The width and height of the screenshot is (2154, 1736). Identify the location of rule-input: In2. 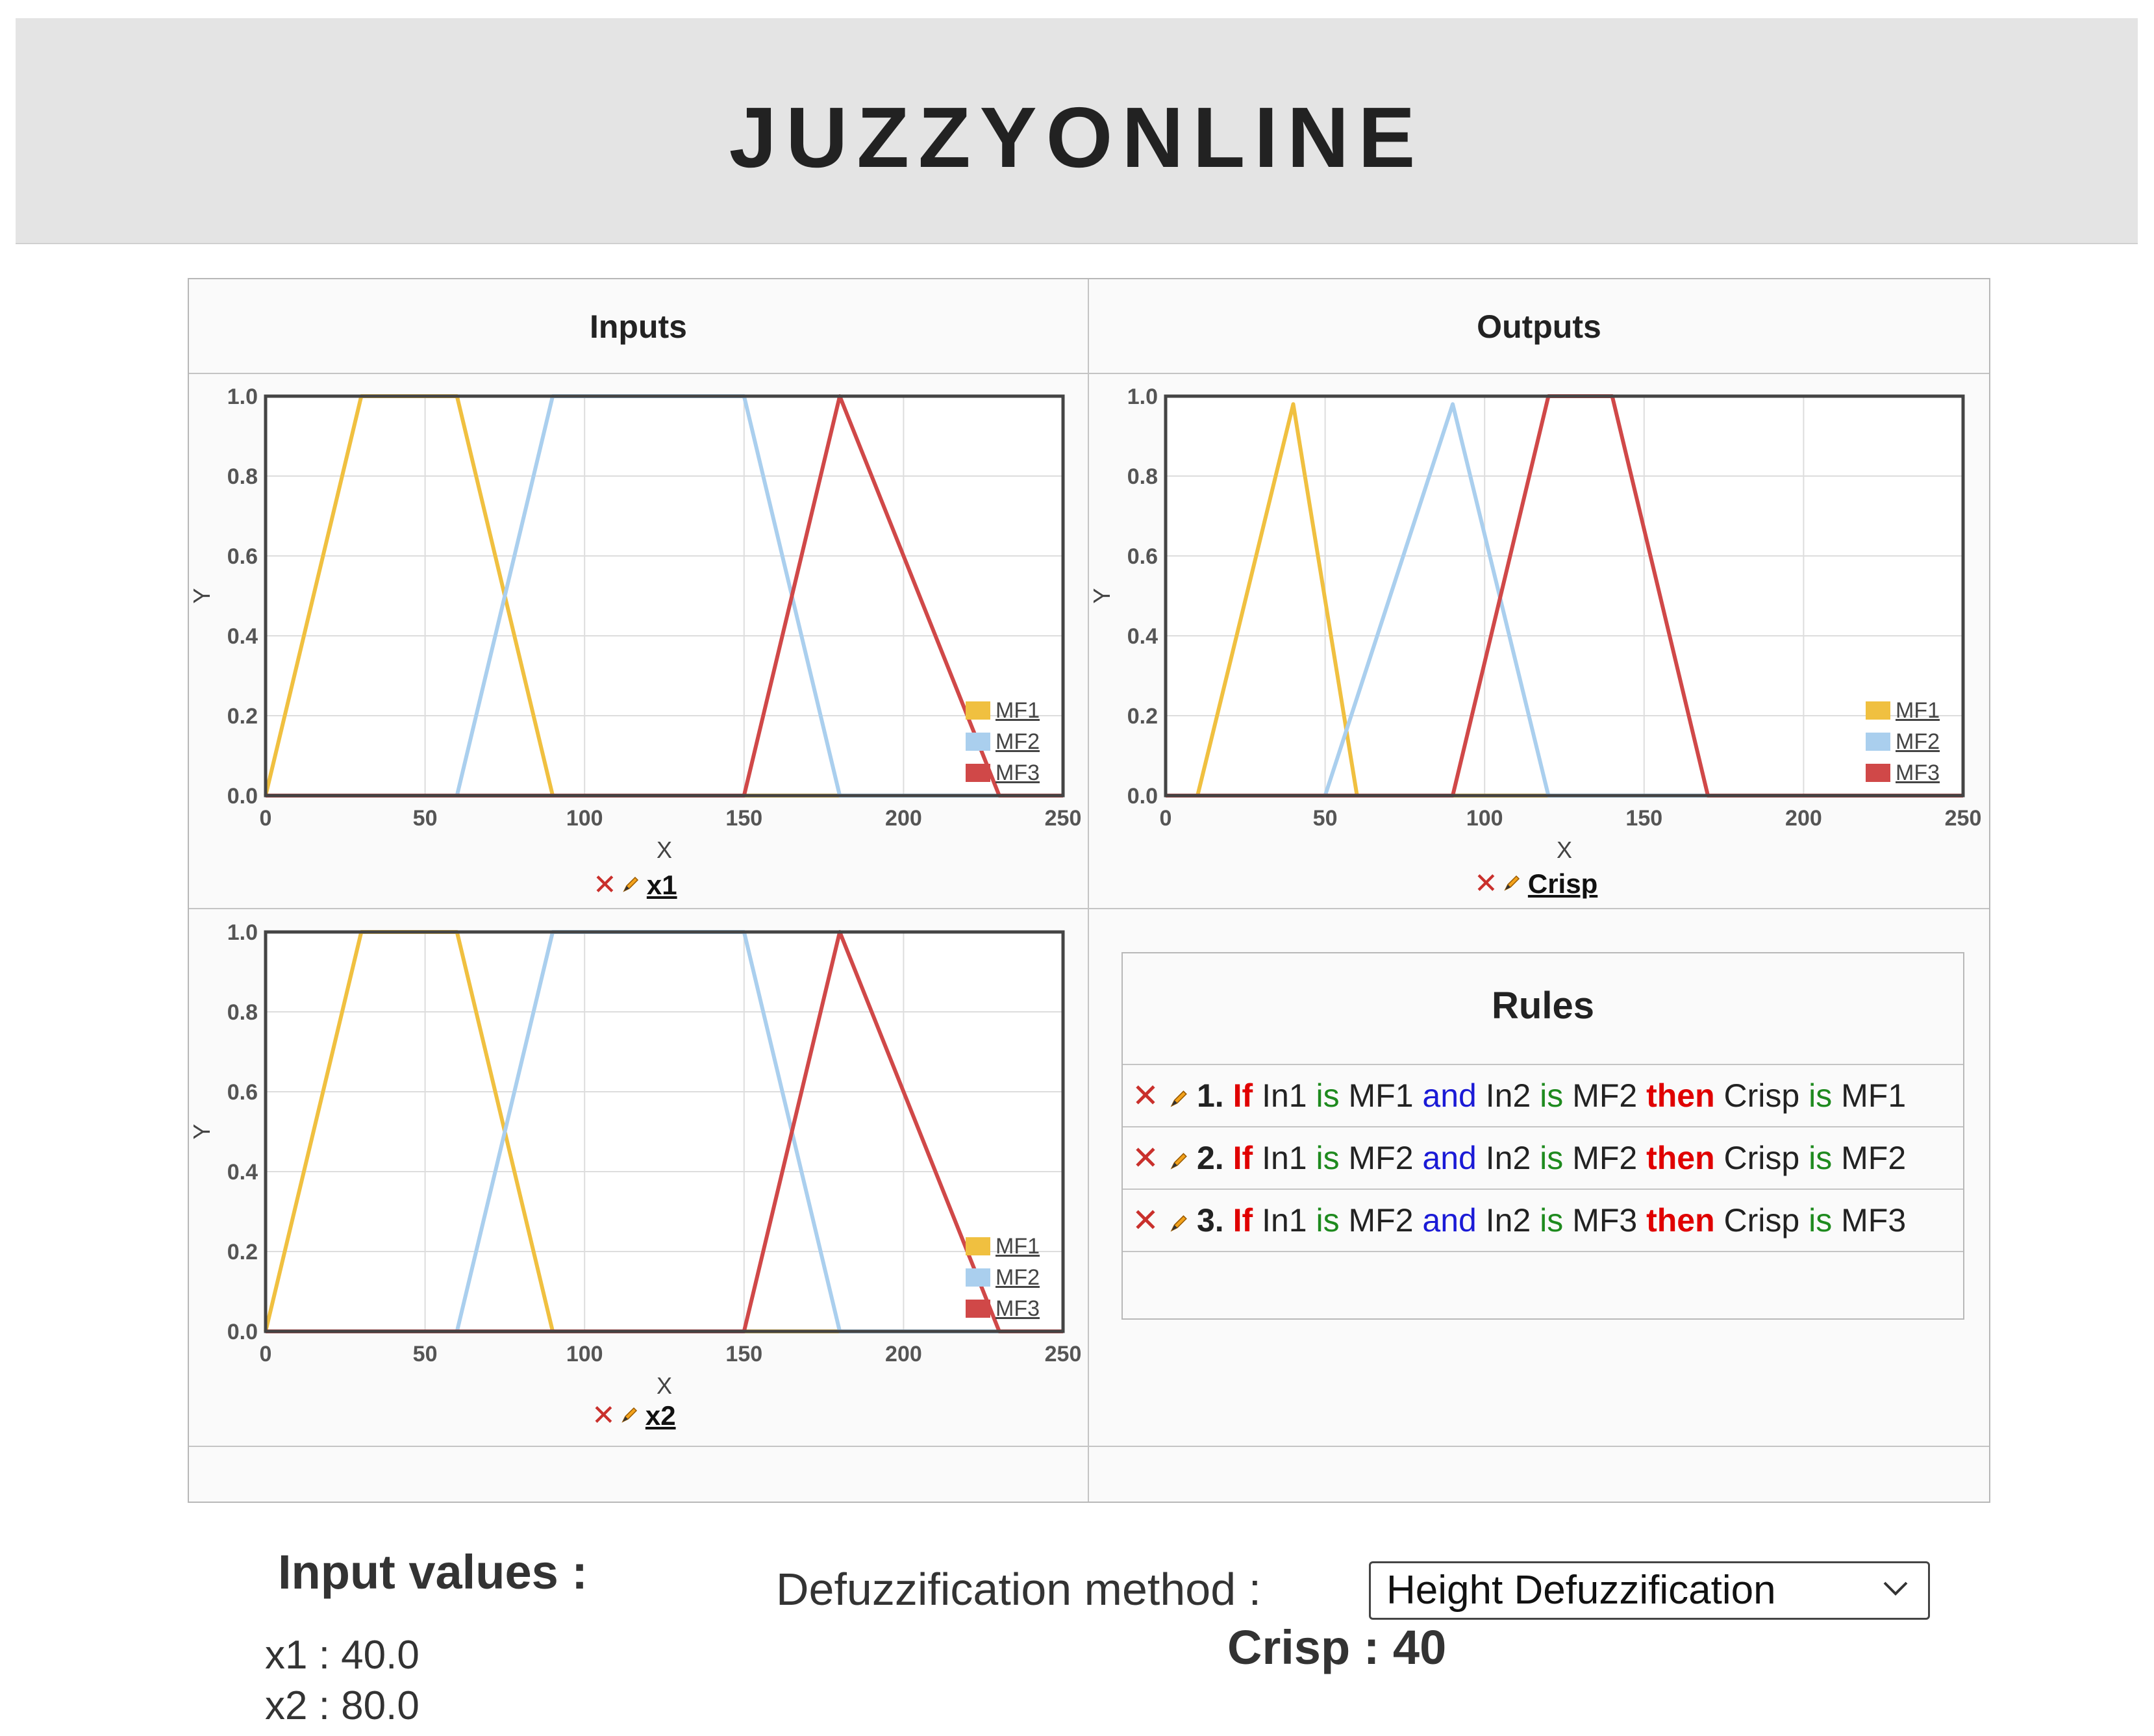
(1508, 1221).